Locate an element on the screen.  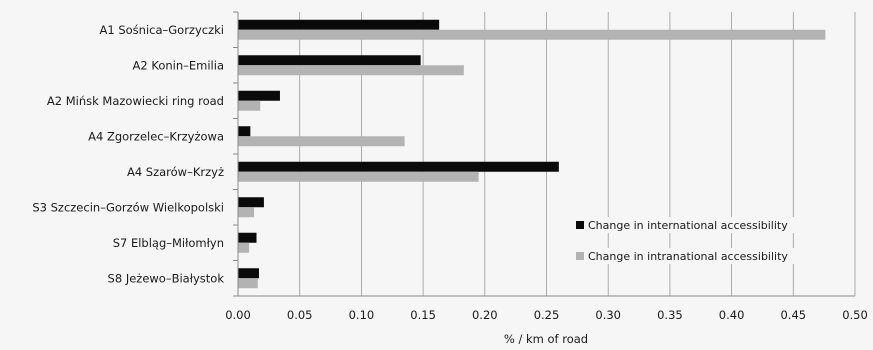
category-label: A4 Szarów–Krzyż is located at coordinates (175, 172).